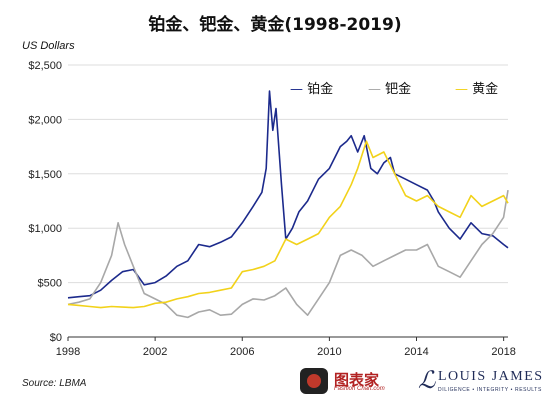 The image size is (550, 405). I want to click on legend-palladium-swatch: —, so click(374, 89).